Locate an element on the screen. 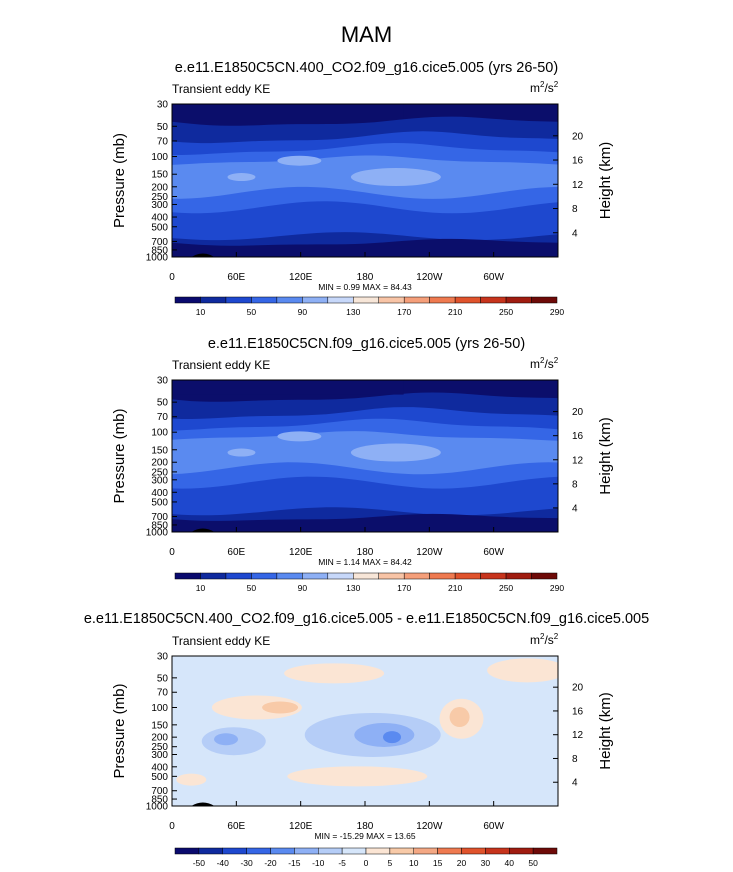 This screenshot has height=872, width=733. y-tick-label: 700 is located at coordinates (159, 242).